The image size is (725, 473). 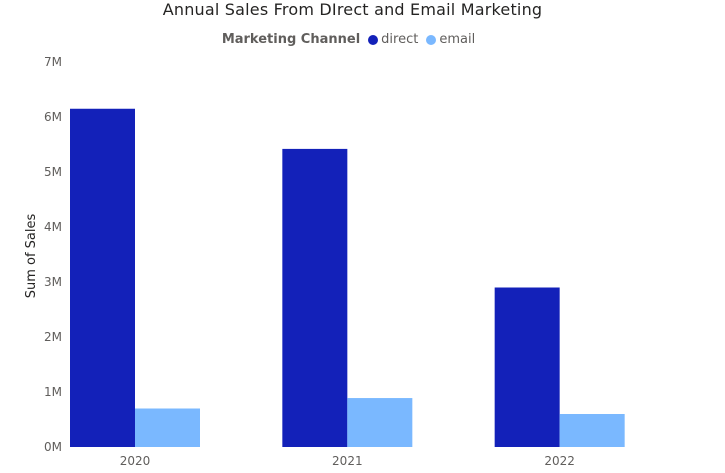 I want to click on bar-direct-2020, so click(x=102, y=277).